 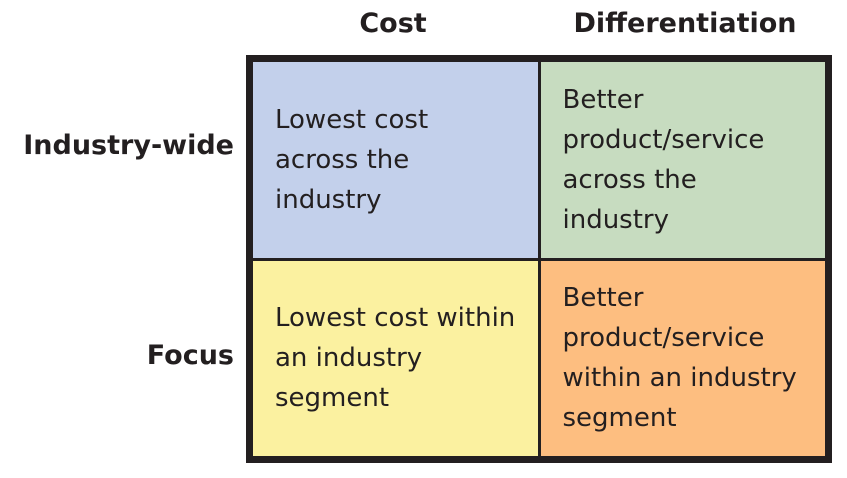 I want to click on row-header-focus: Focus, so click(x=190, y=355).